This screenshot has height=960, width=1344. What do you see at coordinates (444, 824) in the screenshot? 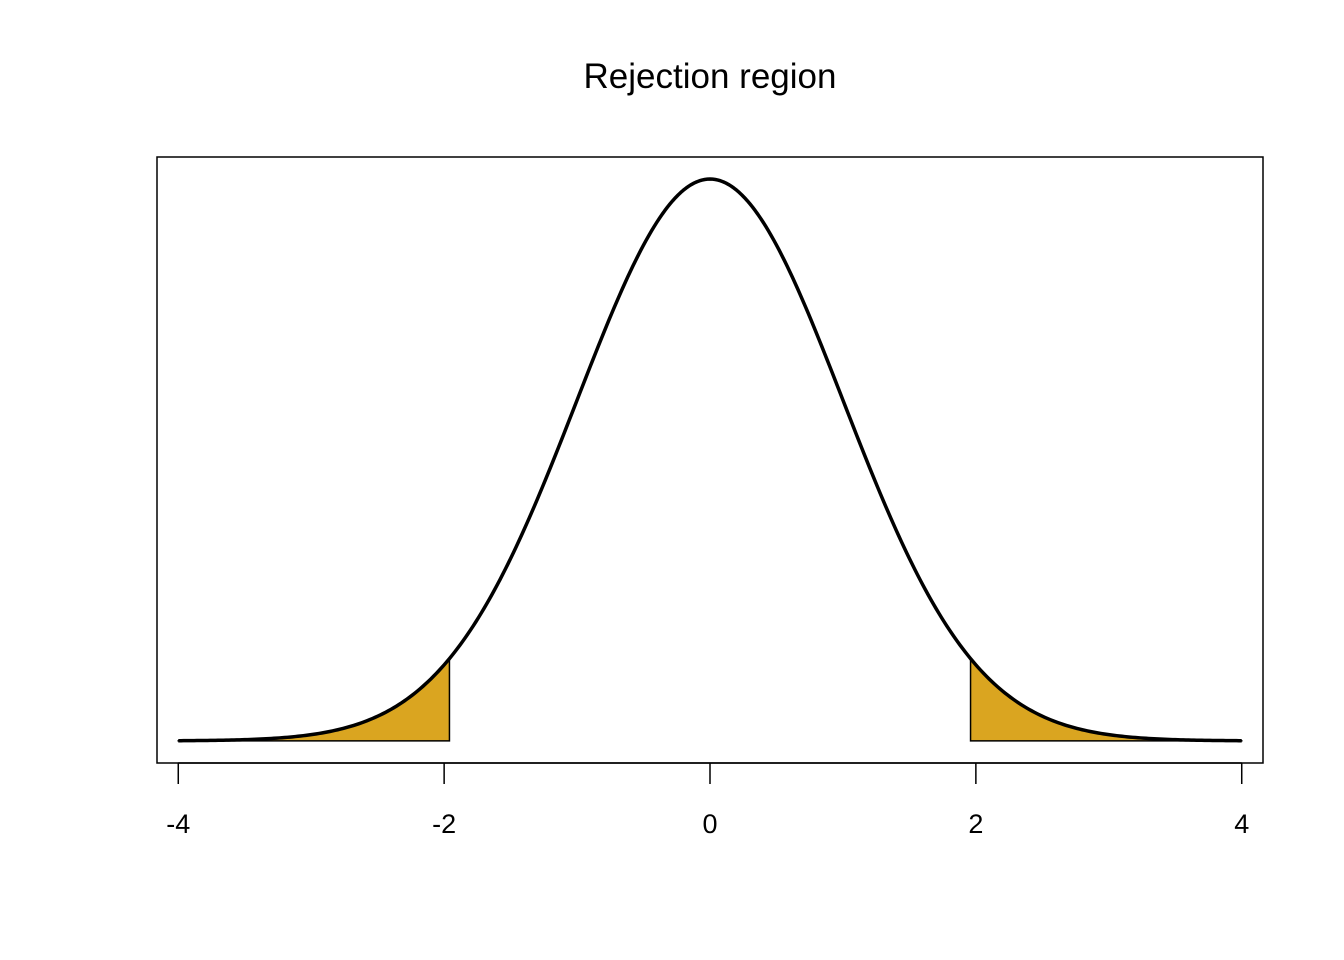
I see `x-tick-label: -2` at bounding box center [444, 824].